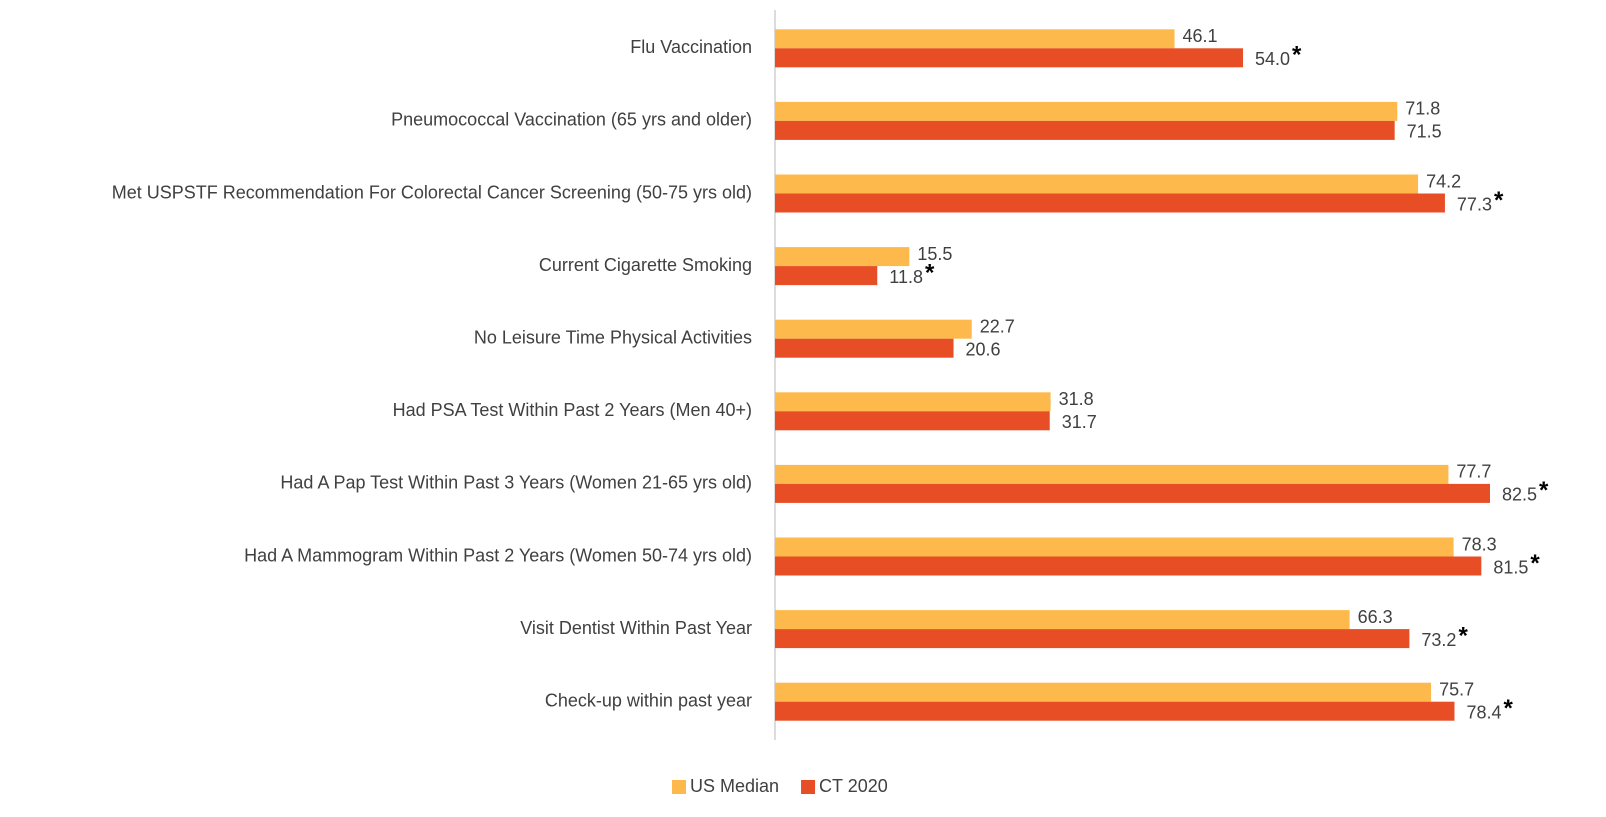 The width and height of the screenshot is (1606, 817). What do you see at coordinates (1076, 399) in the screenshot?
I see `value-label: 31.8` at bounding box center [1076, 399].